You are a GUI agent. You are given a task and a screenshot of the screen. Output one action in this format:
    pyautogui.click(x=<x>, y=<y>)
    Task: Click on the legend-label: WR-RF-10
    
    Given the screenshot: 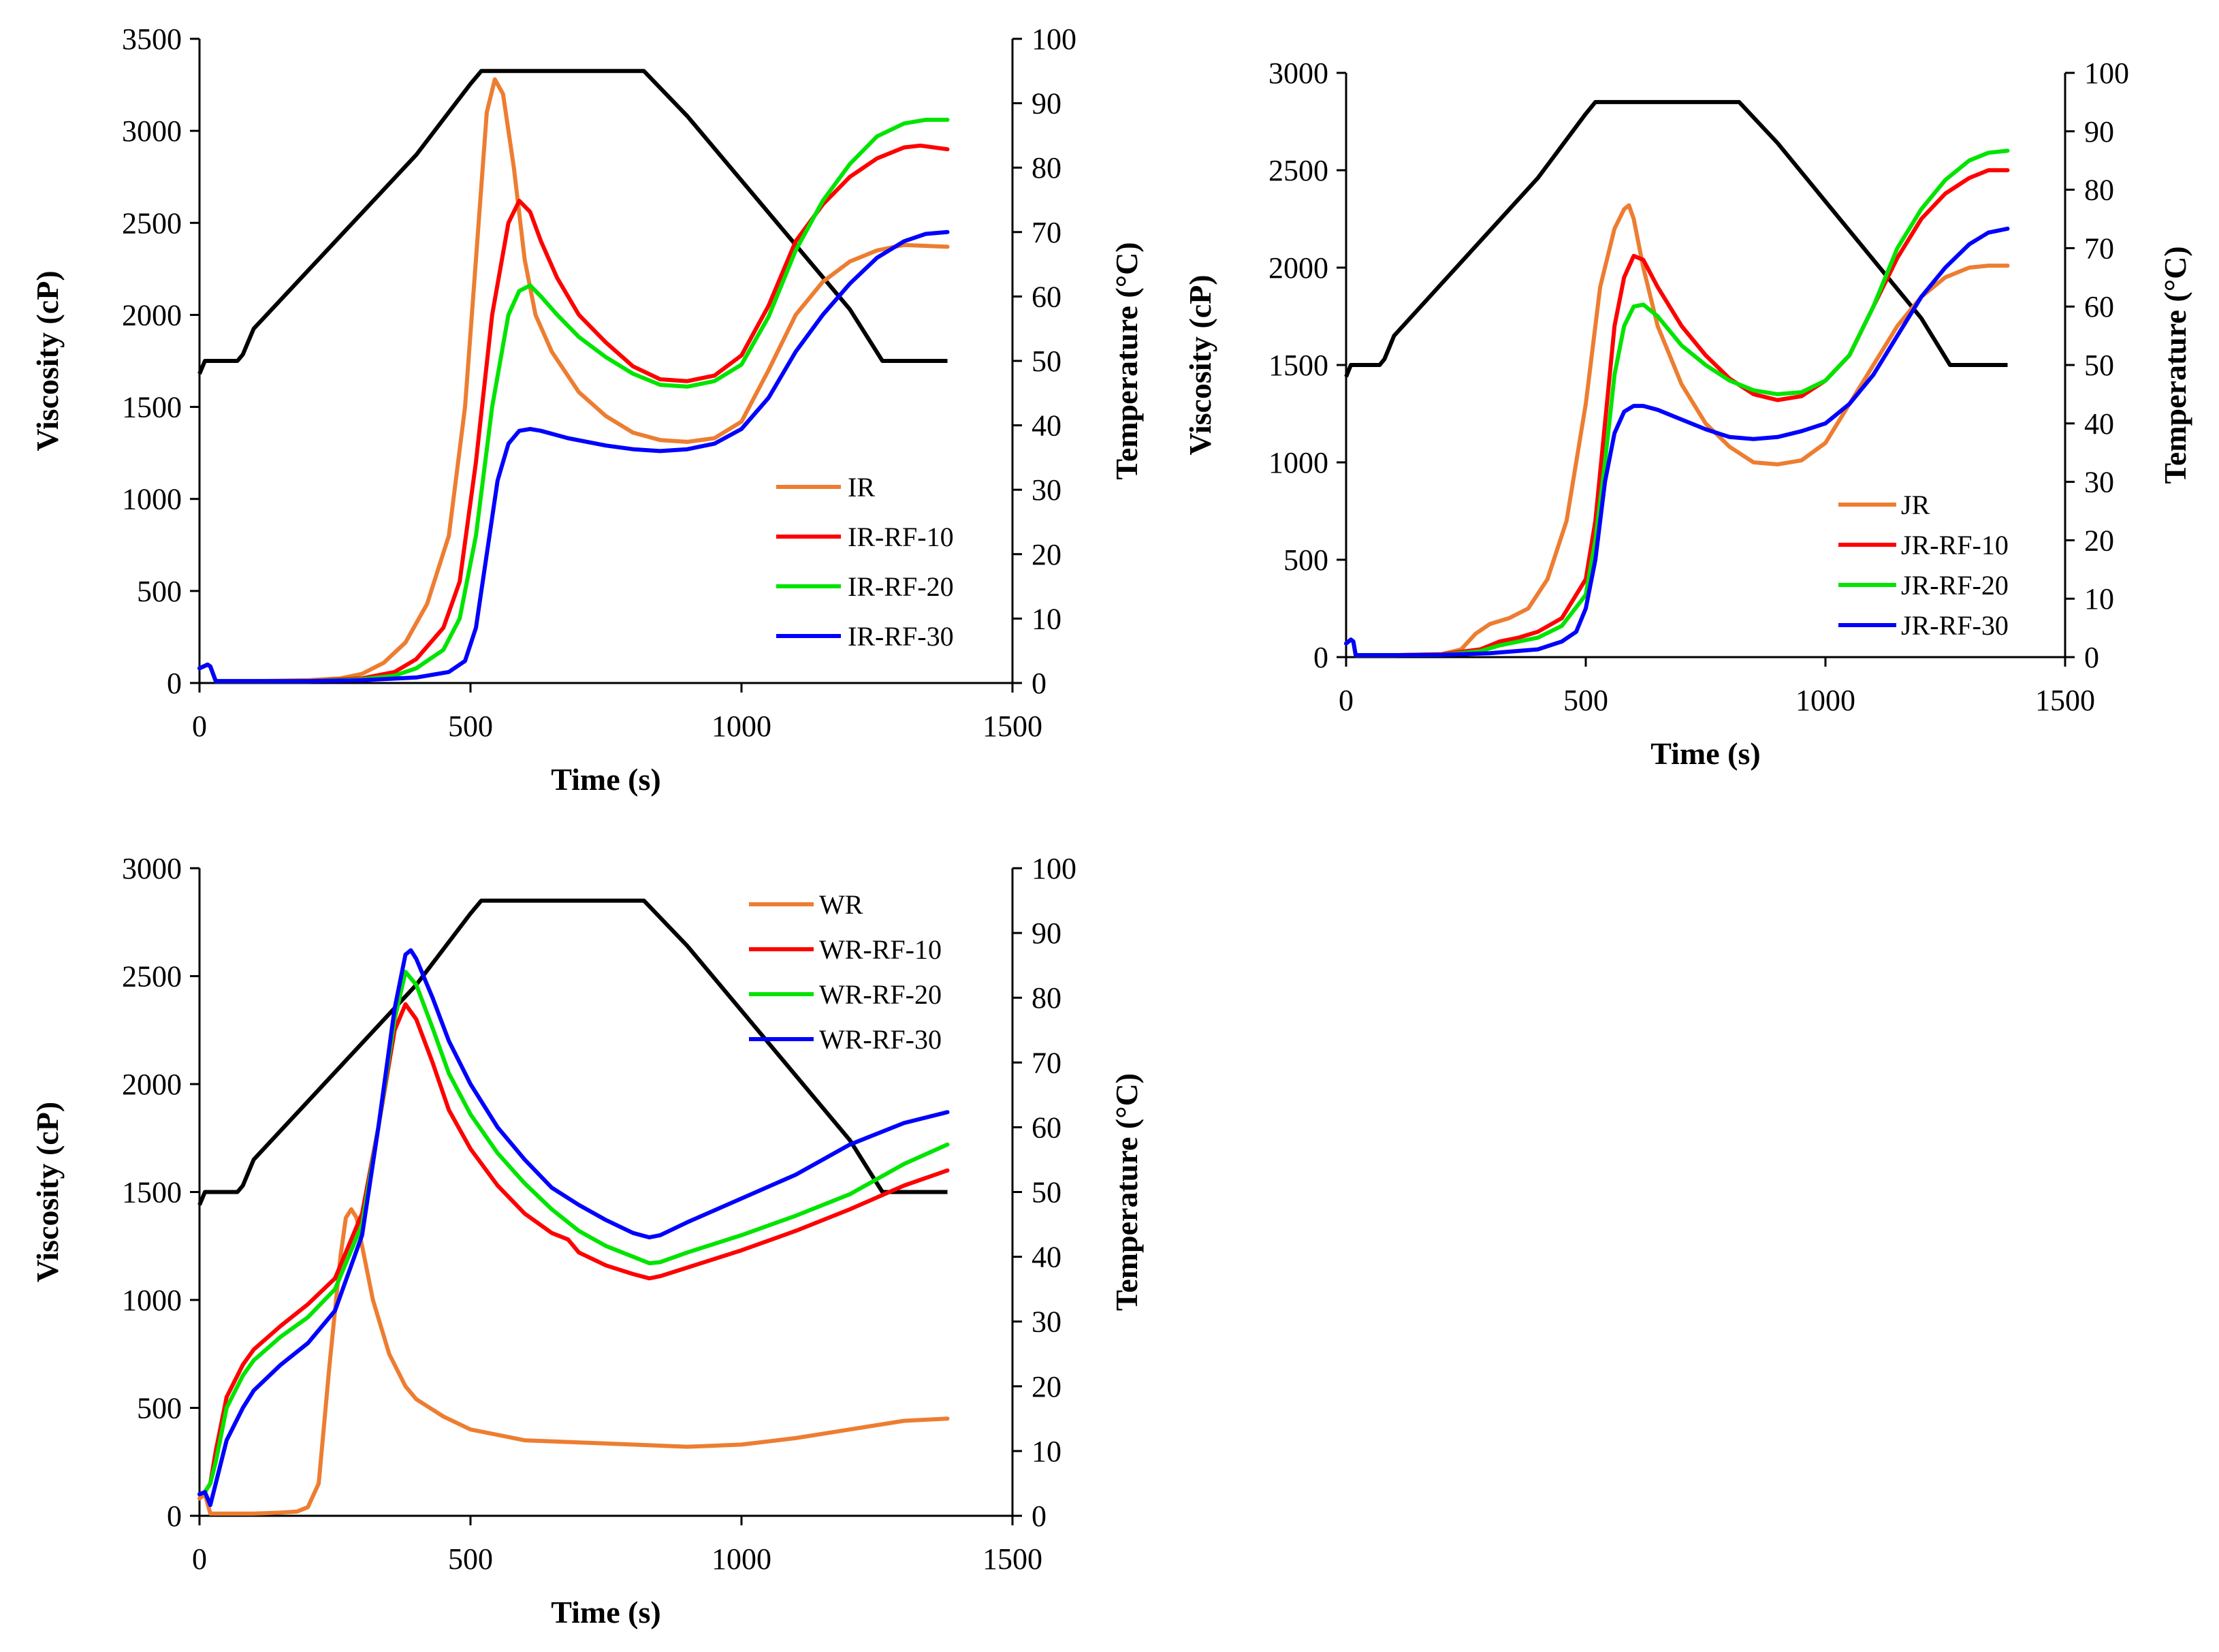 What is the action you would take?
    pyautogui.click(x=880, y=949)
    